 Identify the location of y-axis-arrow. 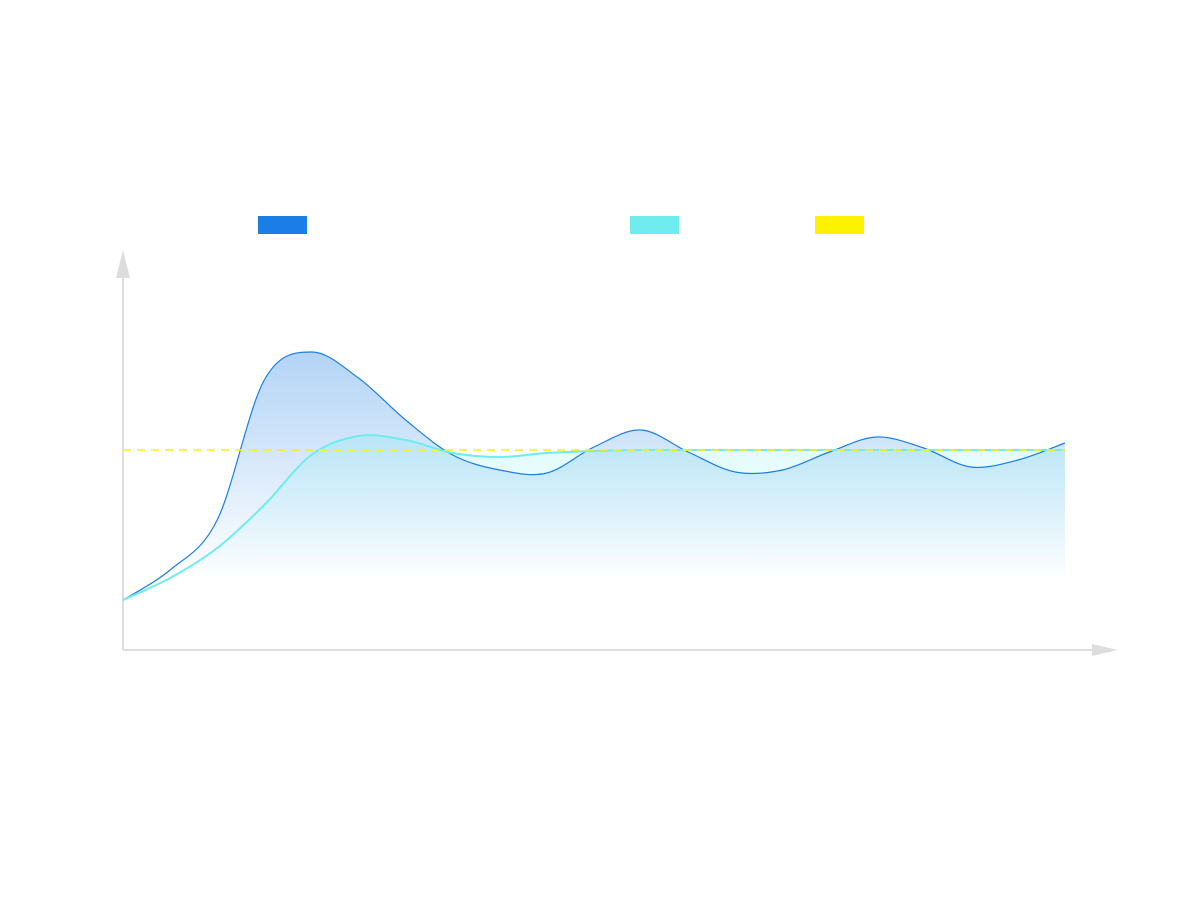
(123, 264).